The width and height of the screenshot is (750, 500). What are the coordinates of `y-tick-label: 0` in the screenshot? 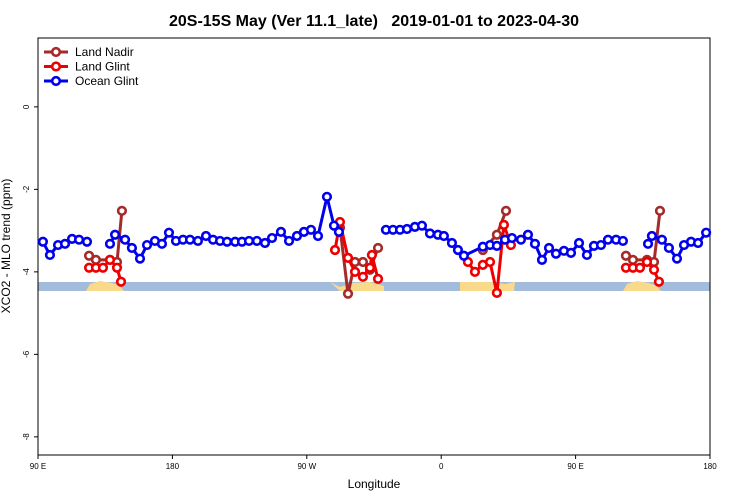 It's located at (26, 106).